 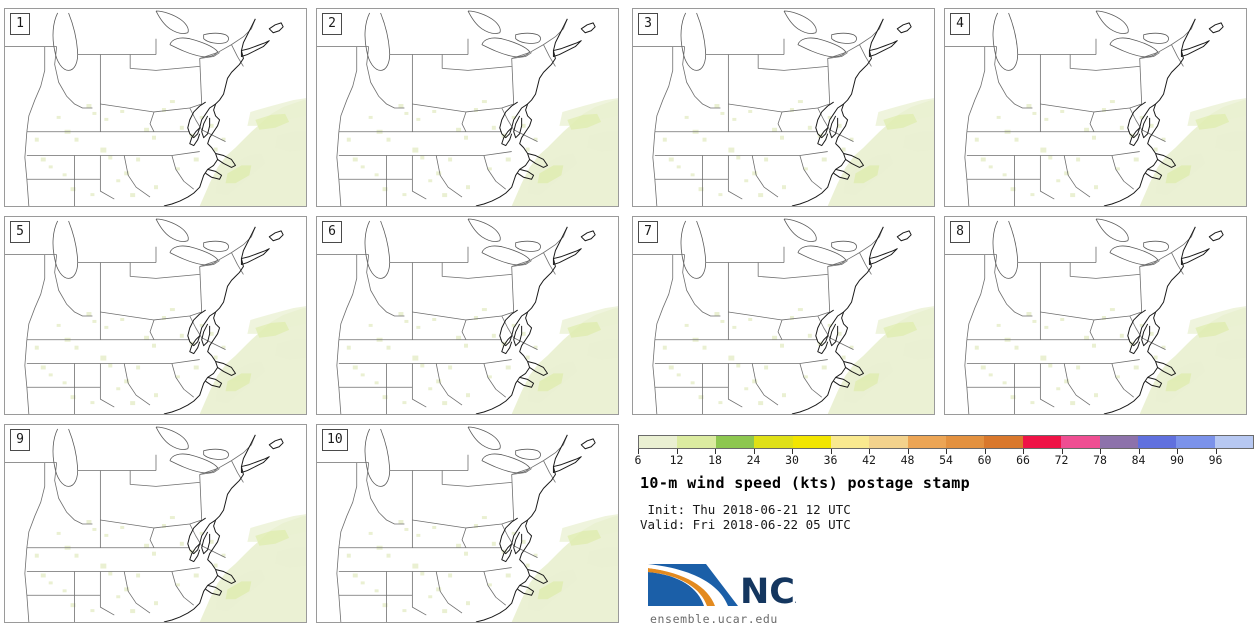 What do you see at coordinates (768, 592) in the screenshot?
I see `ncar-wordmark: NCAR` at bounding box center [768, 592].